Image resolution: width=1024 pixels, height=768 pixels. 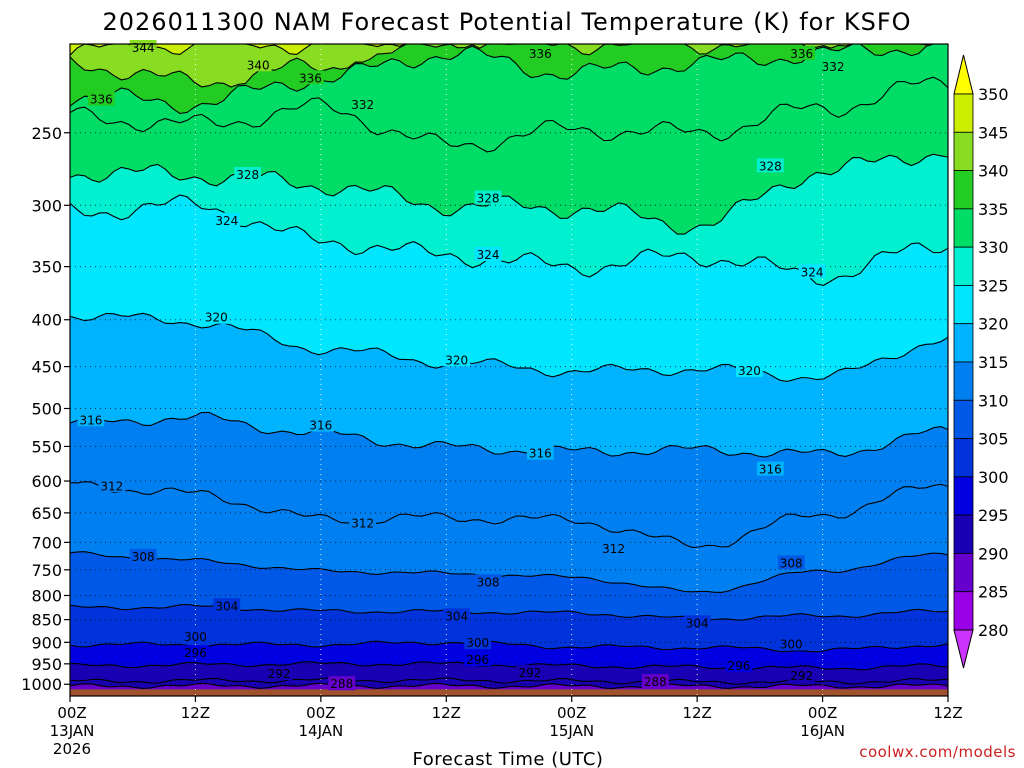 What do you see at coordinates (993, 247) in the screenshot?
I see `colorbar-label-330: 330` at bounding box center [993, 247].